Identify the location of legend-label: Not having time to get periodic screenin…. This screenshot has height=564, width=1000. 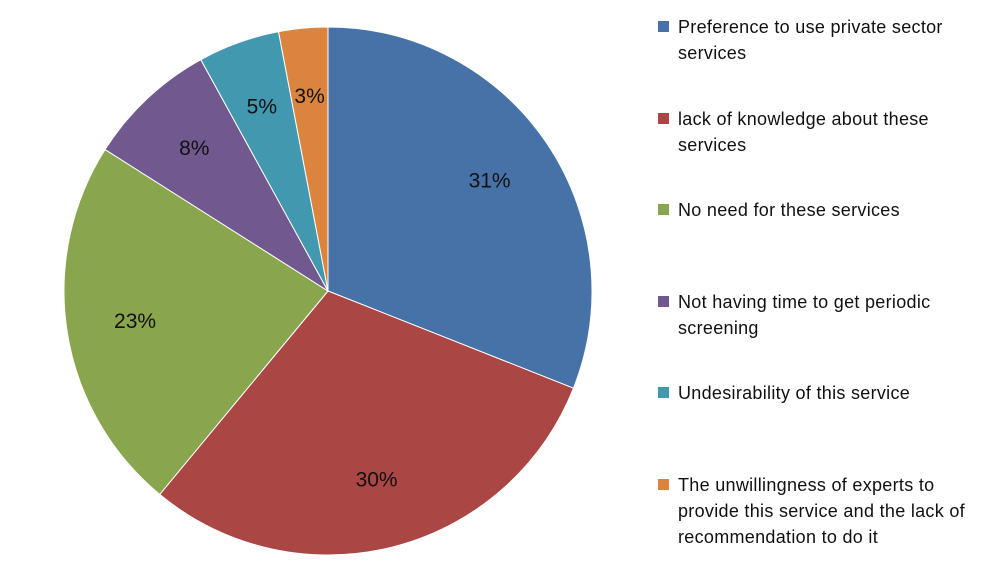
(804, 315).